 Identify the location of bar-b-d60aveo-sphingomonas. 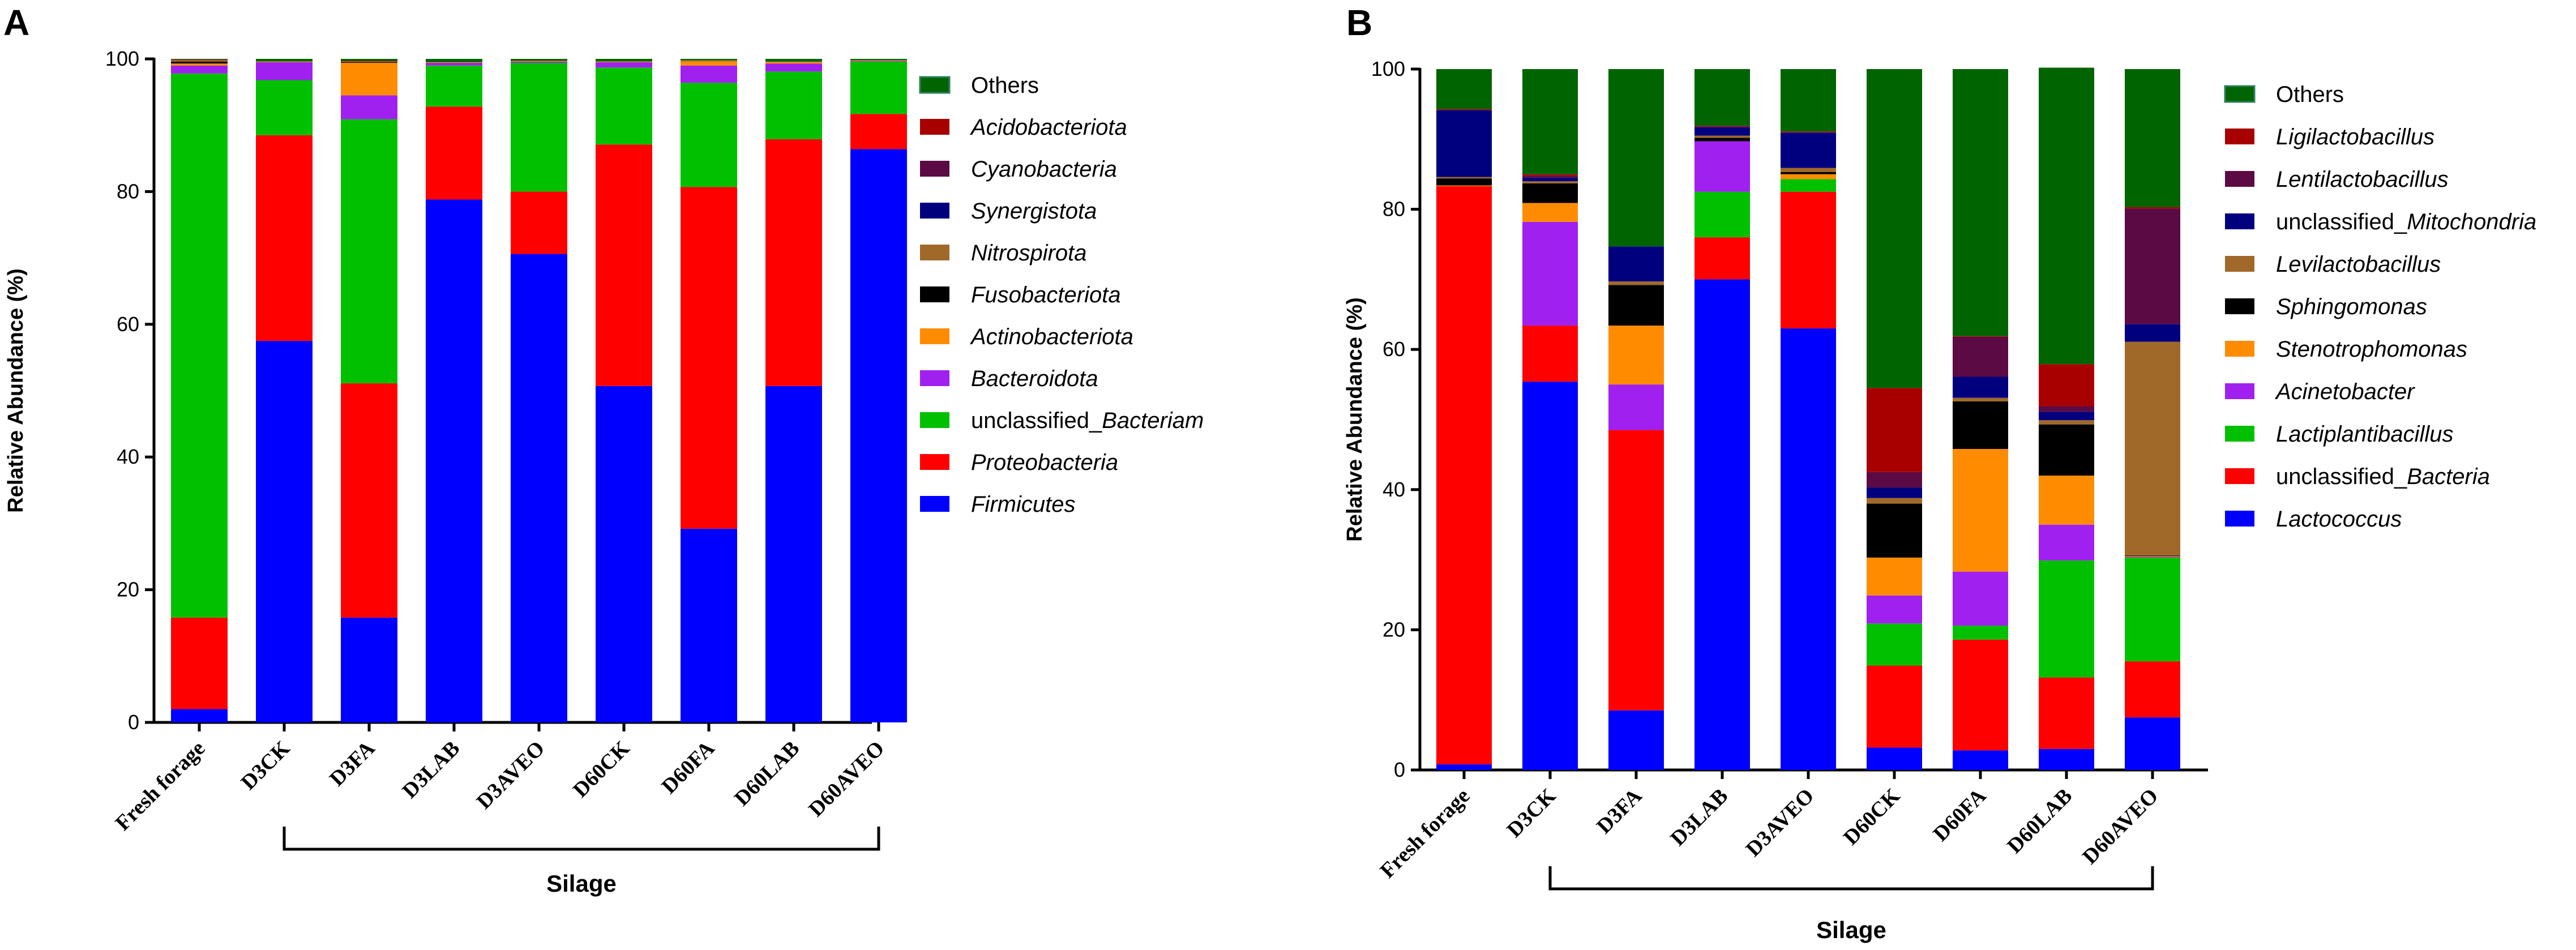
(2152, 556).